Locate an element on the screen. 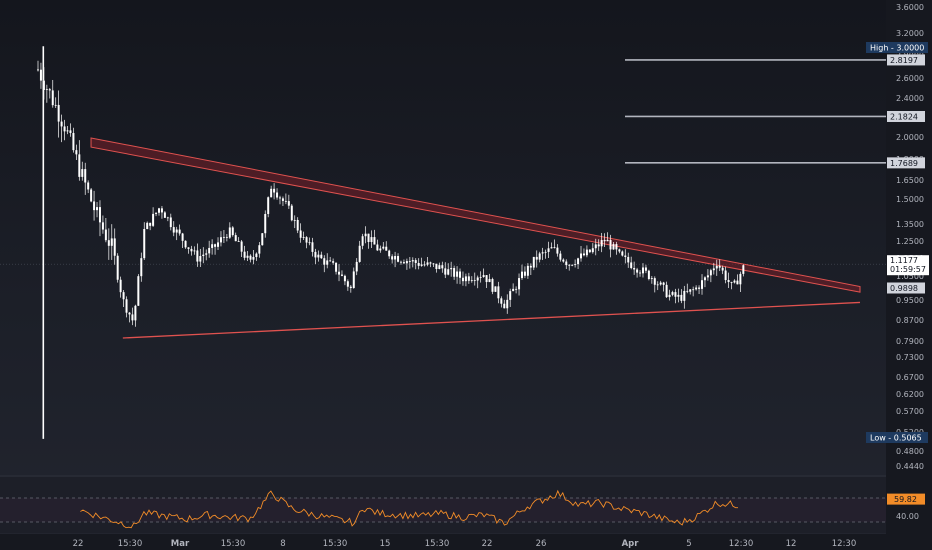 The width and height of the screenshot is (932, 550). time-tick: 12 is located at coordinates (791, 544).